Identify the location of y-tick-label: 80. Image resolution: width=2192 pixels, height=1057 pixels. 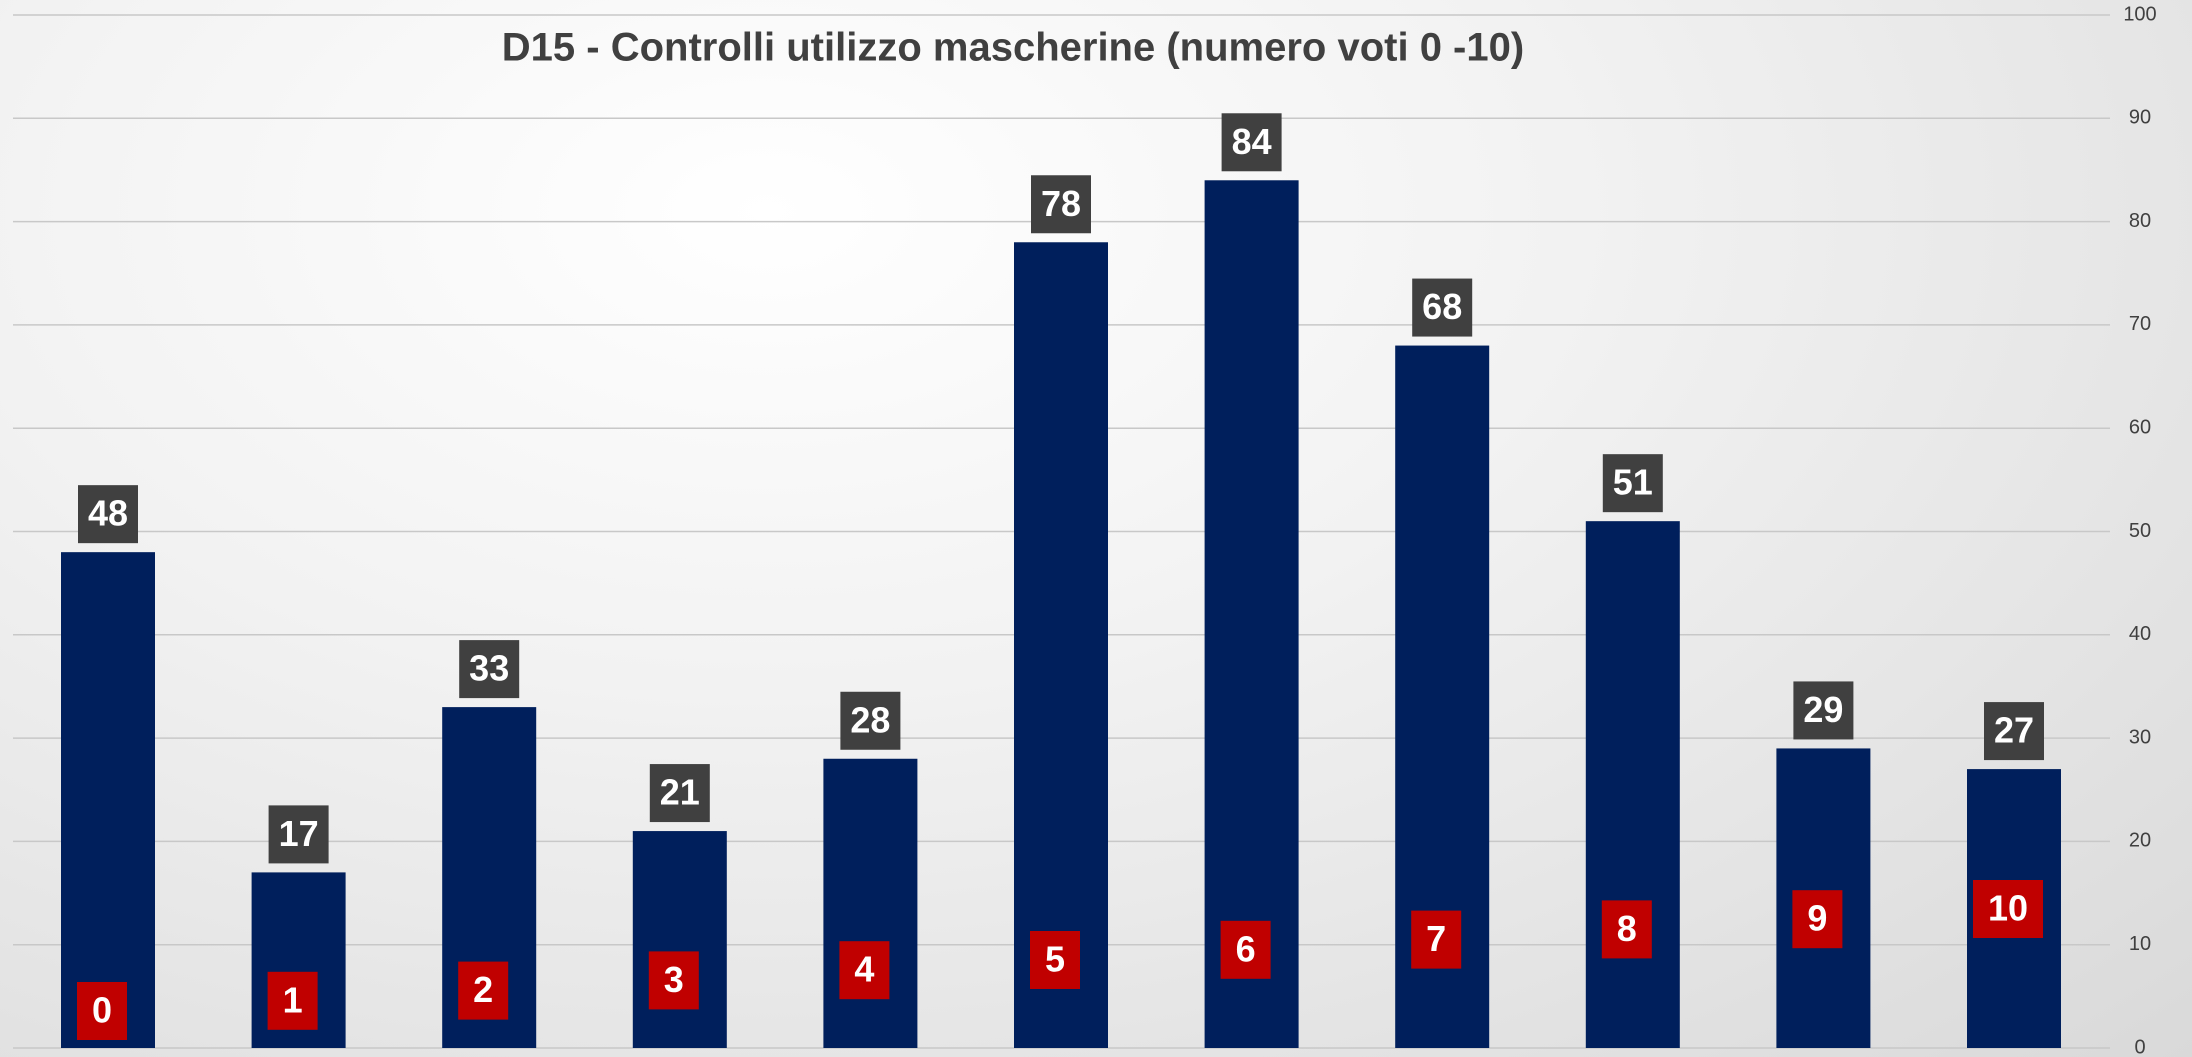
(2140, 221).